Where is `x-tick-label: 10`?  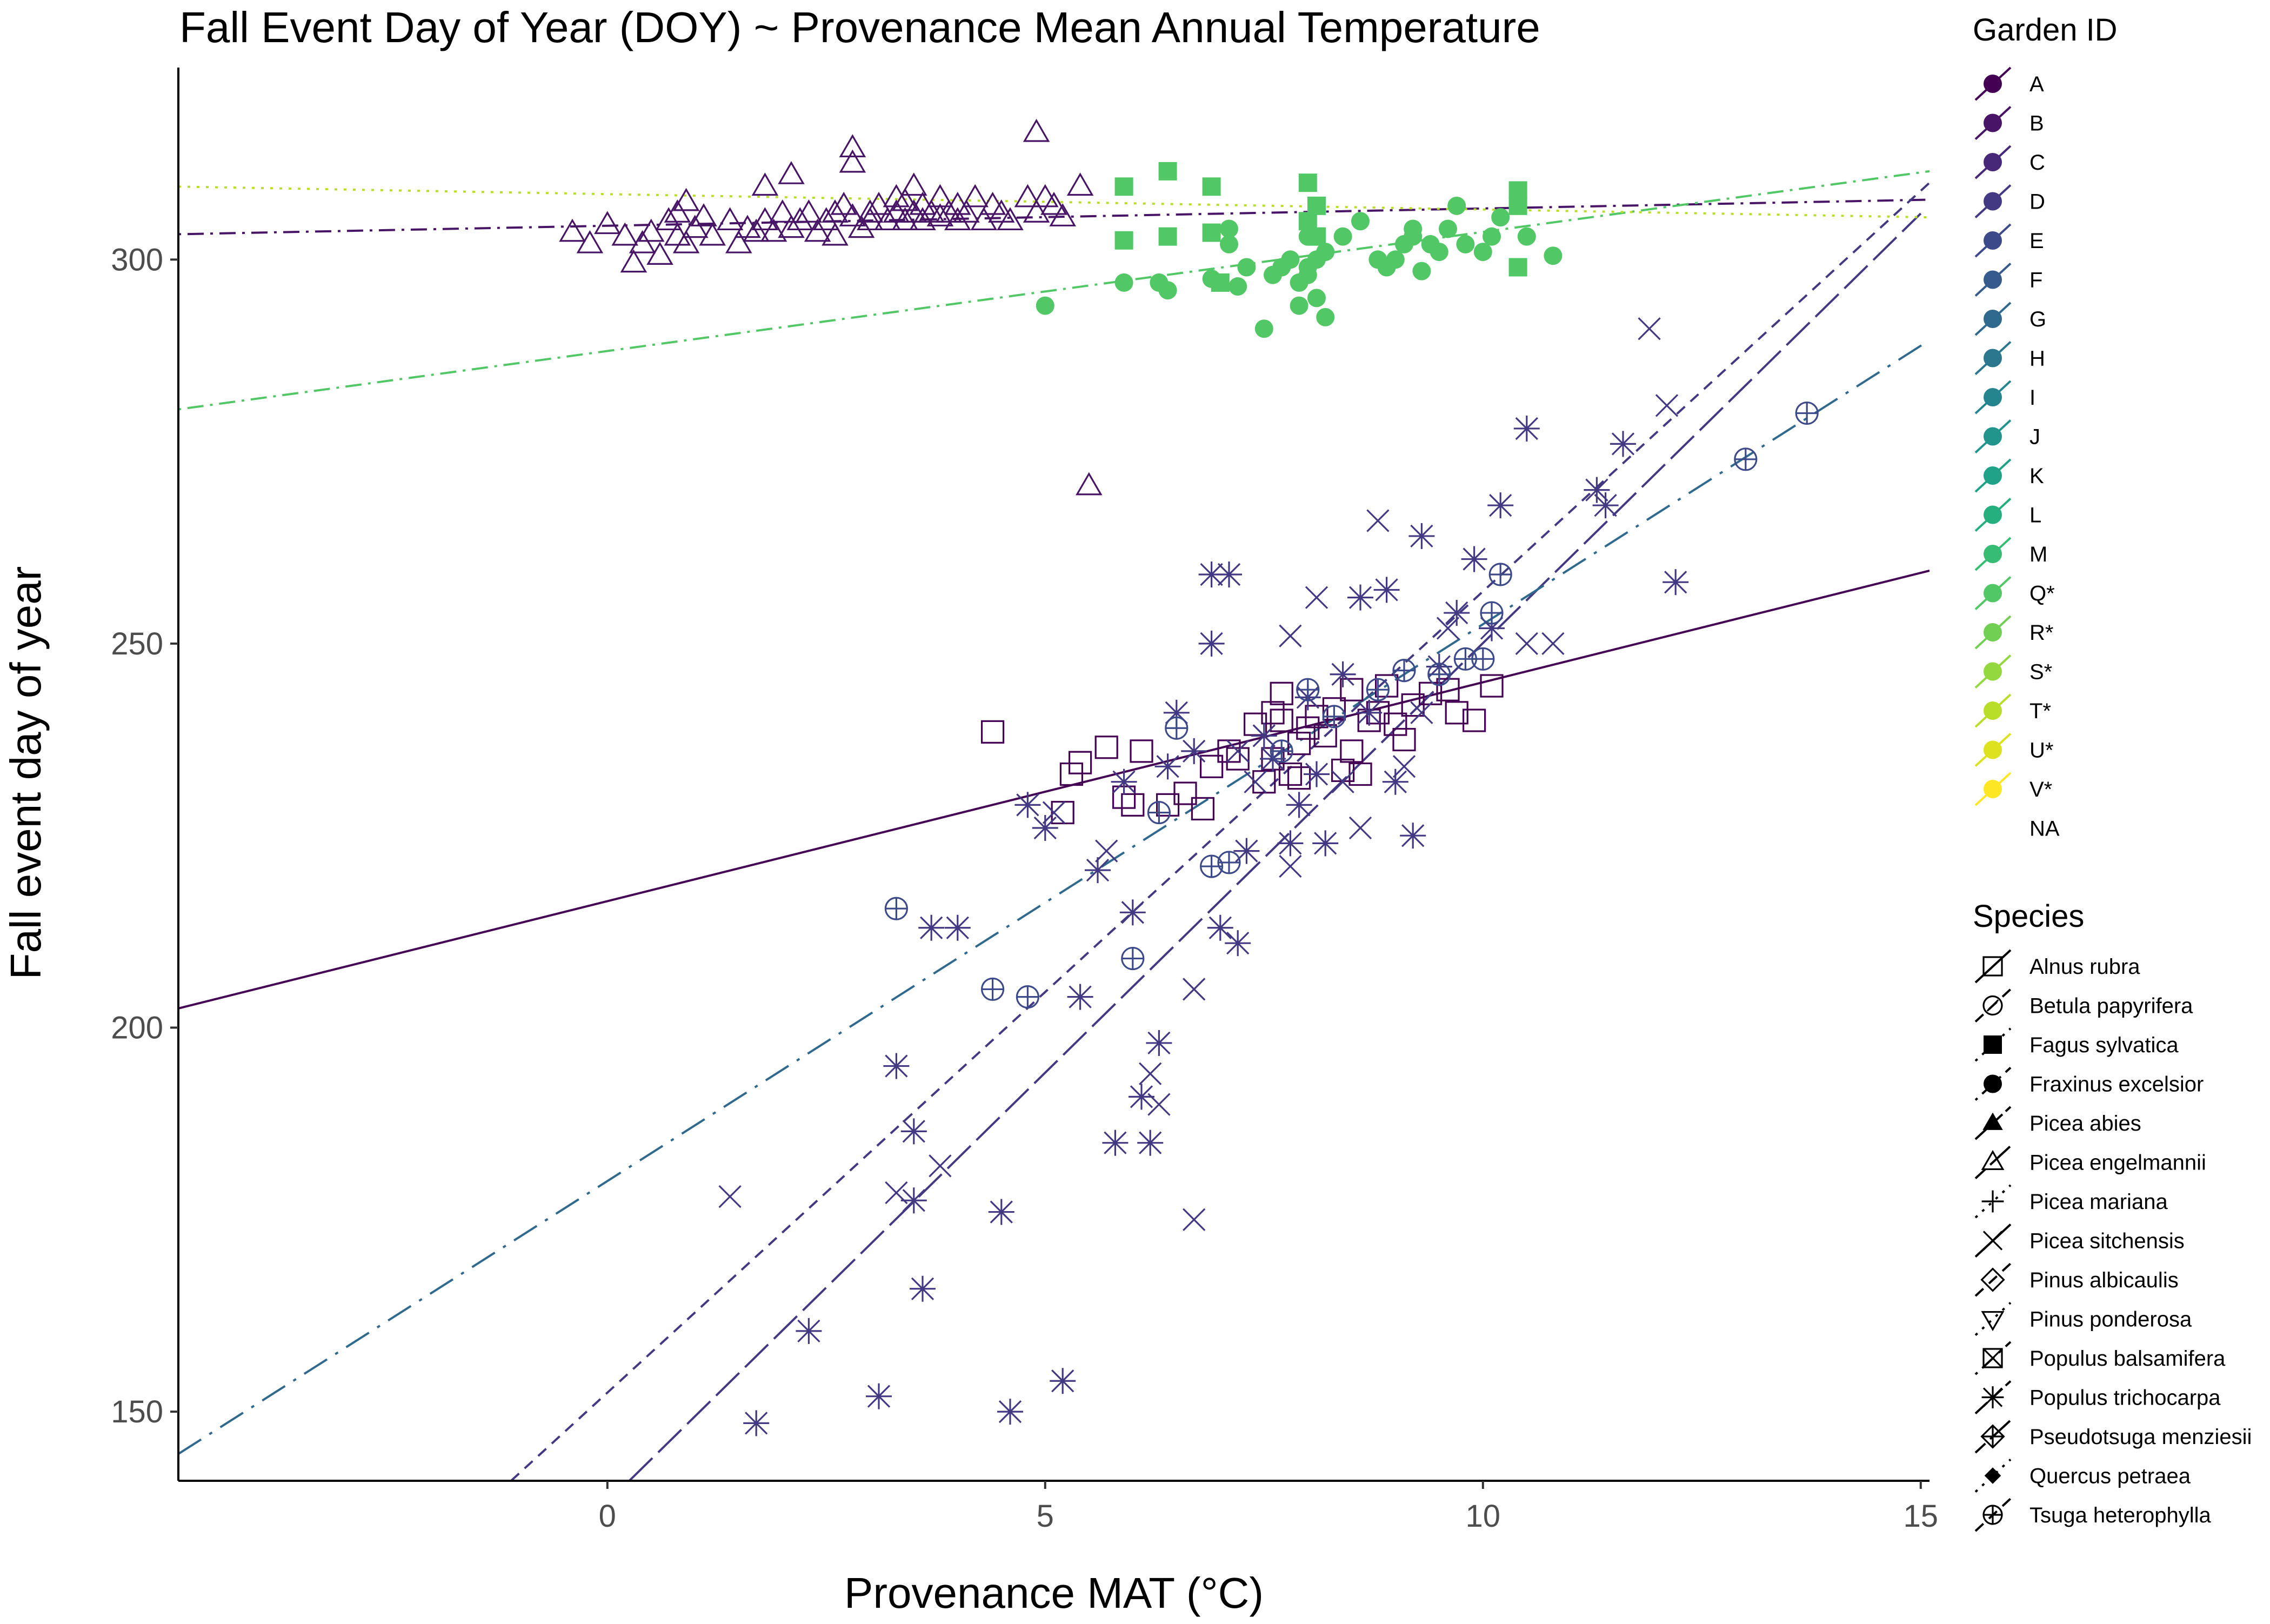
x-tick-label: 10 is located at coordinates (1483, 1516).